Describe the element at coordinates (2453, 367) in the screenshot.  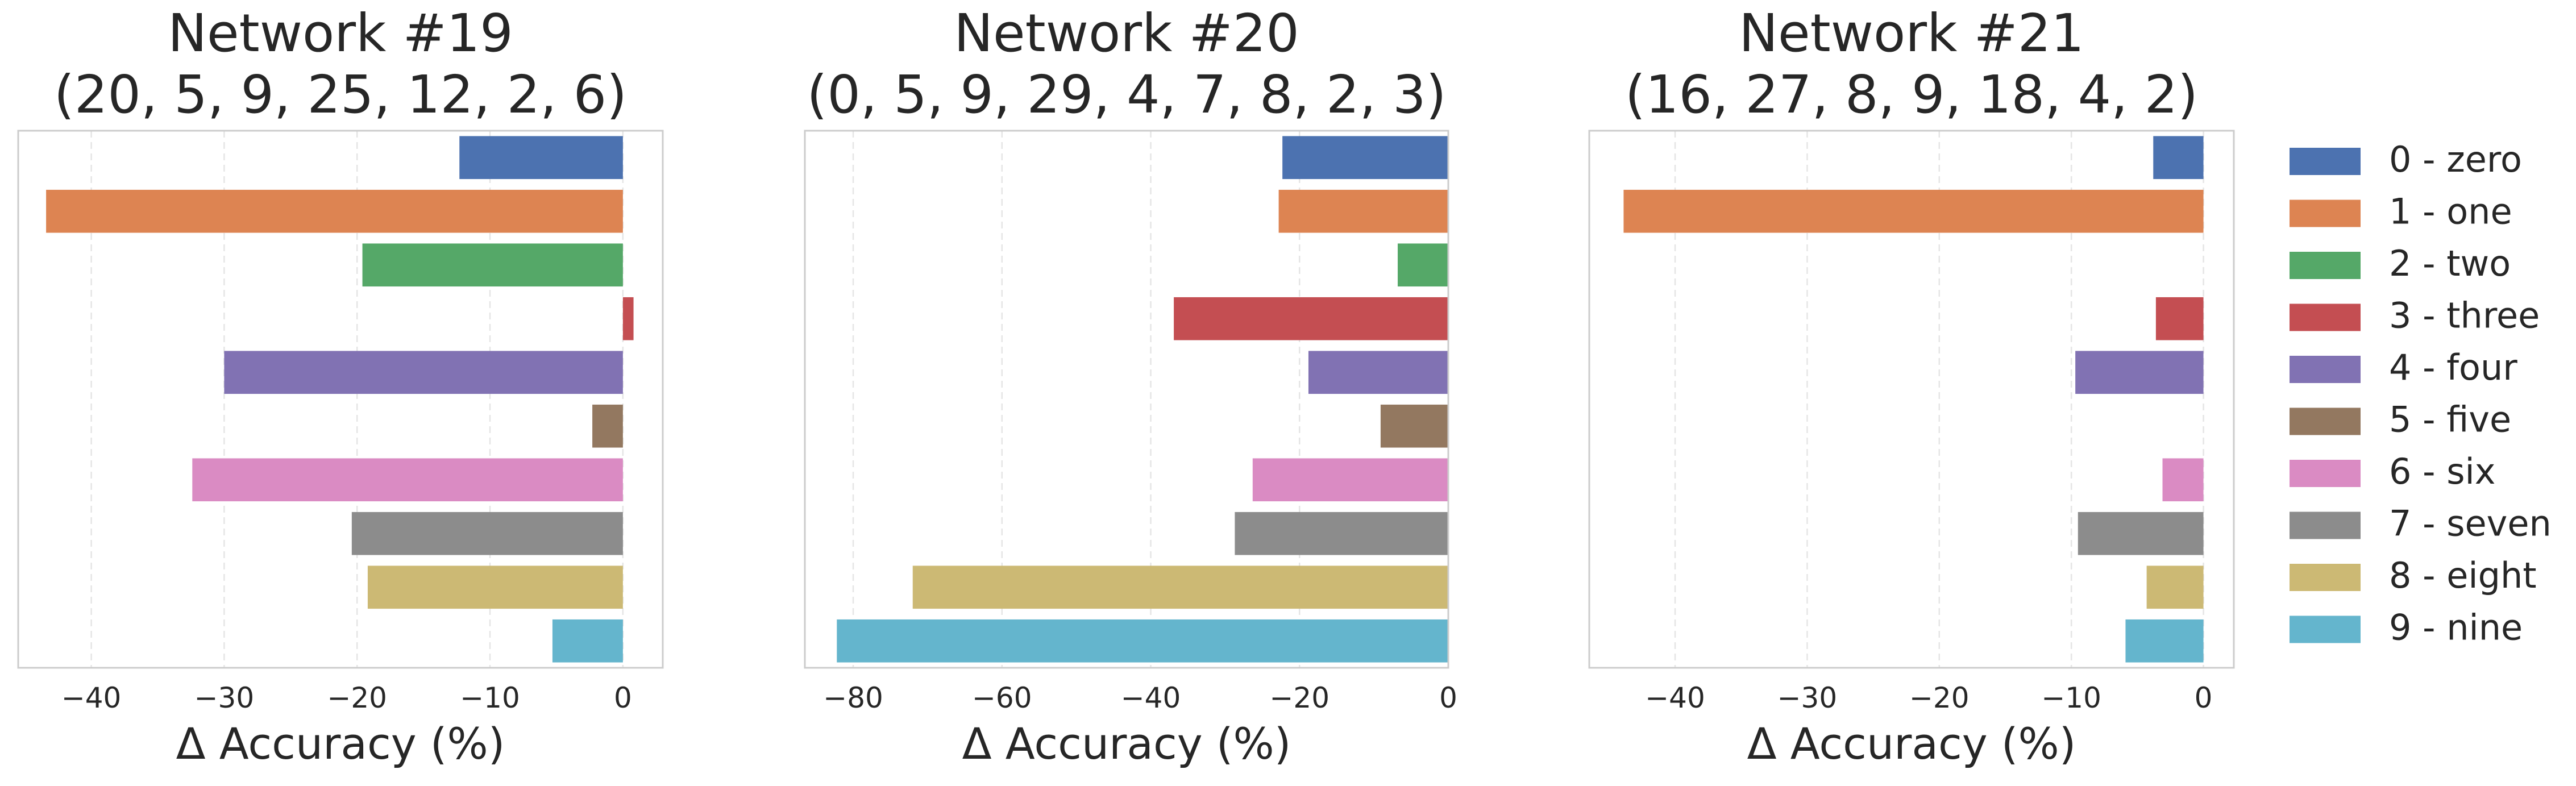
I see `legend-label: 4 - four` at that location.